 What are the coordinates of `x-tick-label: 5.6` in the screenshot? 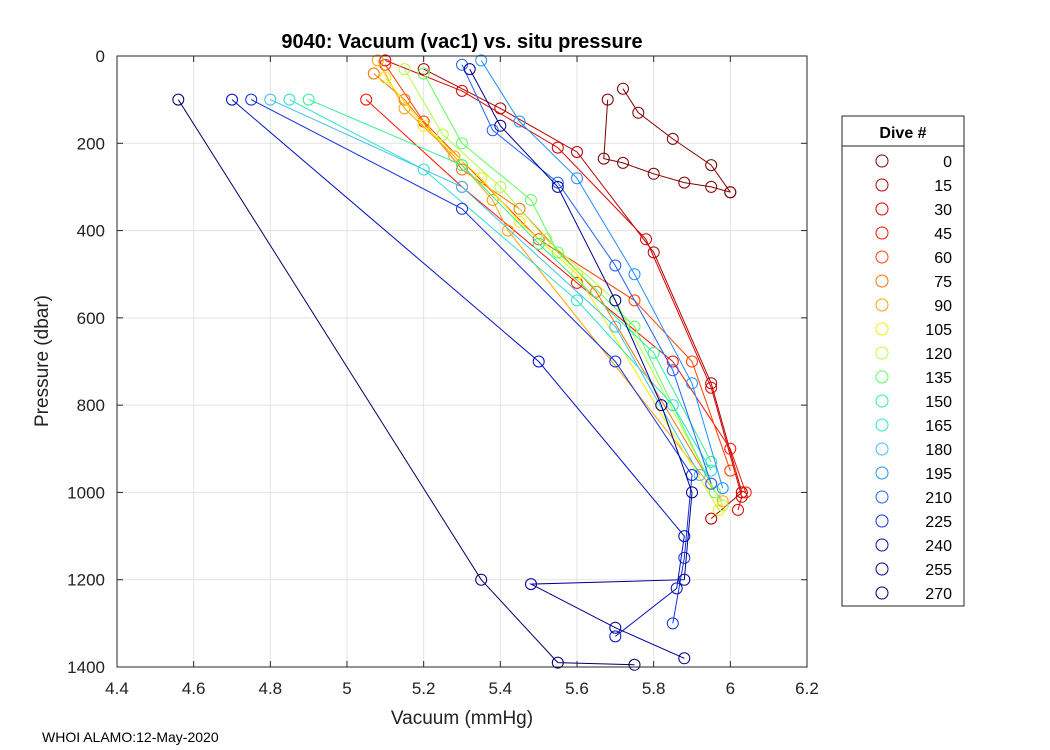 It's located at (577, 688).